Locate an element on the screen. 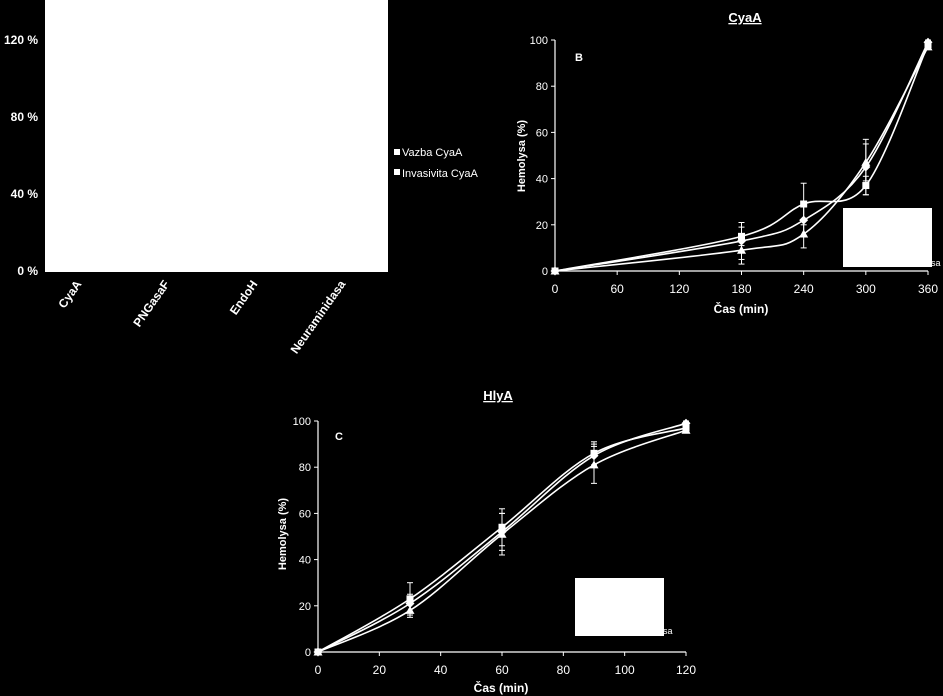 The width and height of the screenshot is (943, 696). chart-c-title: HlyA is located at coordinates (498, 395).